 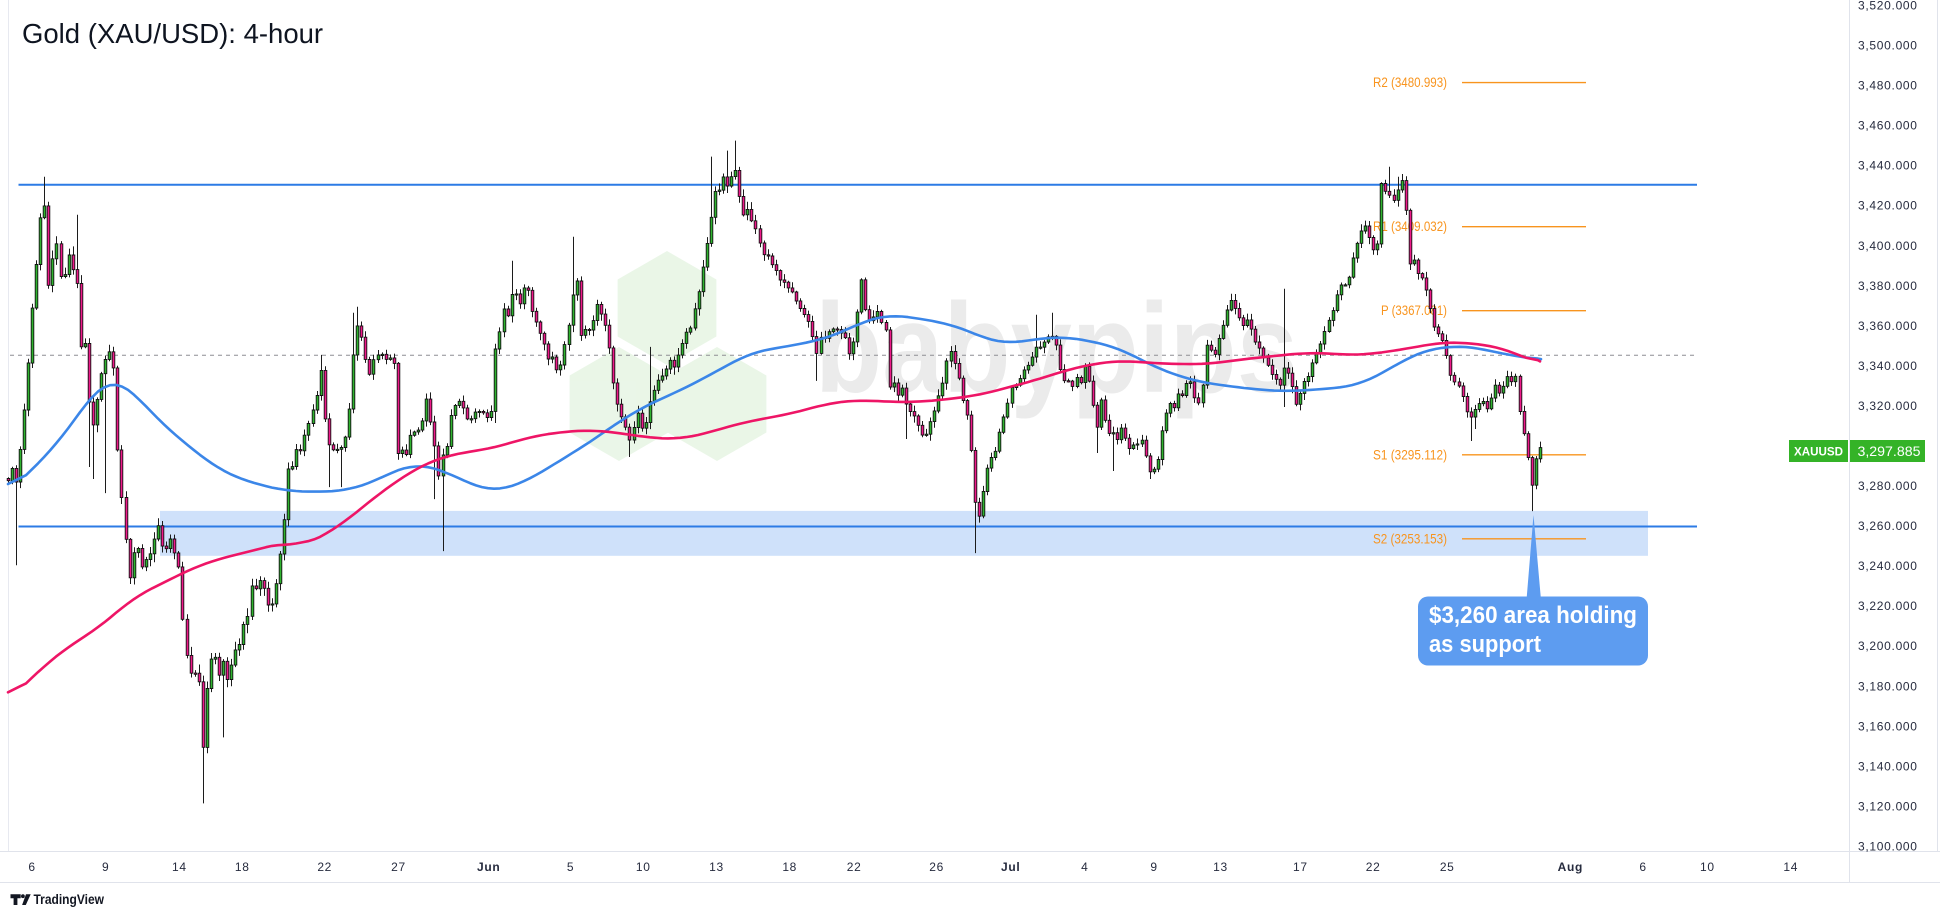 I want to click on svg-text: 17, so click(x=1300, y=867).